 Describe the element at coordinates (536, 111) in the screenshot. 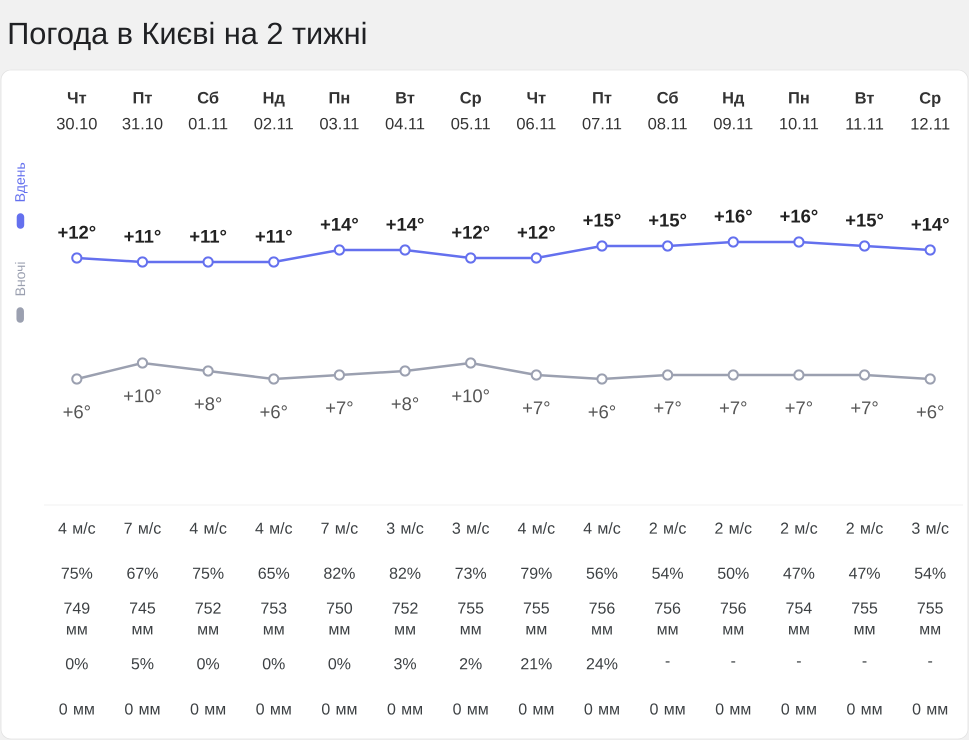

I see `x-tick-label: Чт 06.11` at that location.